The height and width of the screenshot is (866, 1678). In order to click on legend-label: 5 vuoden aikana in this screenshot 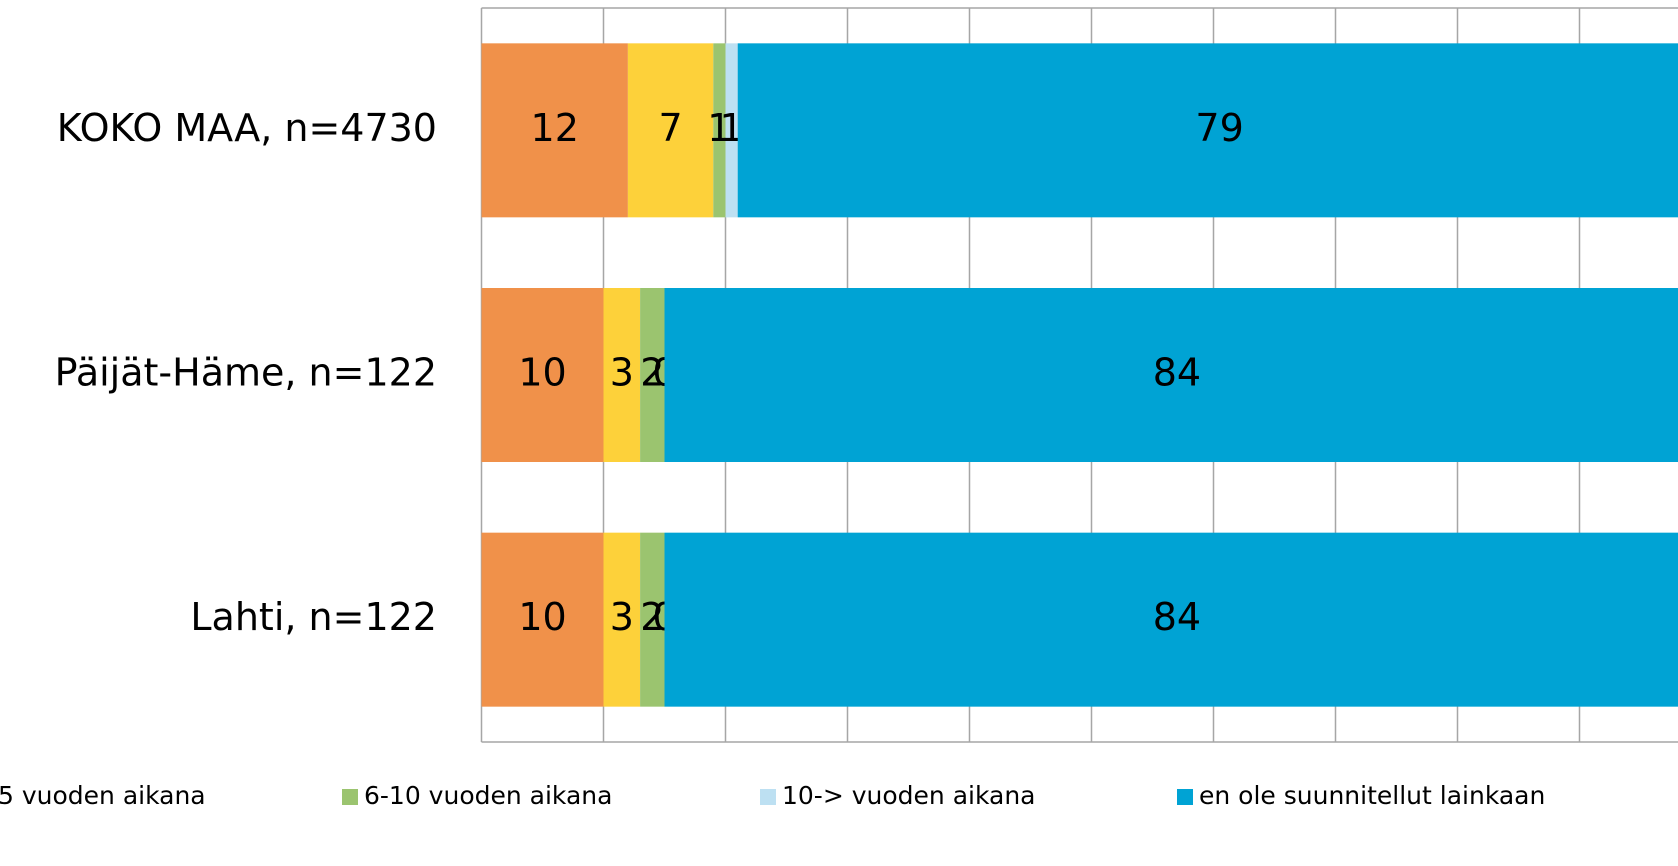, I will do `click(103, 795)`.